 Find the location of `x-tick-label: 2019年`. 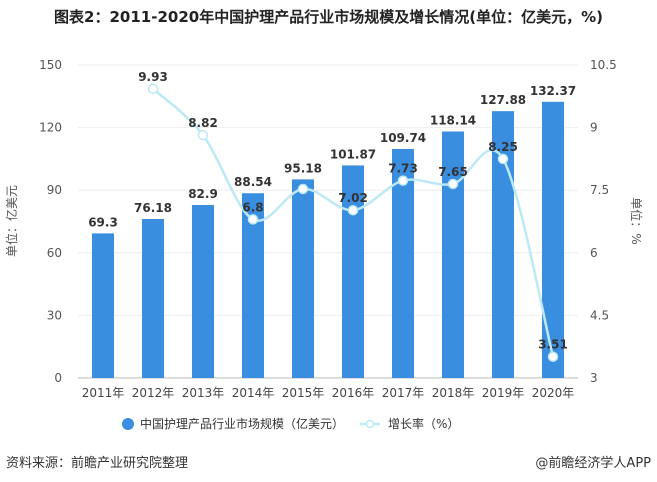

x-tick-label: 2019年 is located at coordinates (503, 393).